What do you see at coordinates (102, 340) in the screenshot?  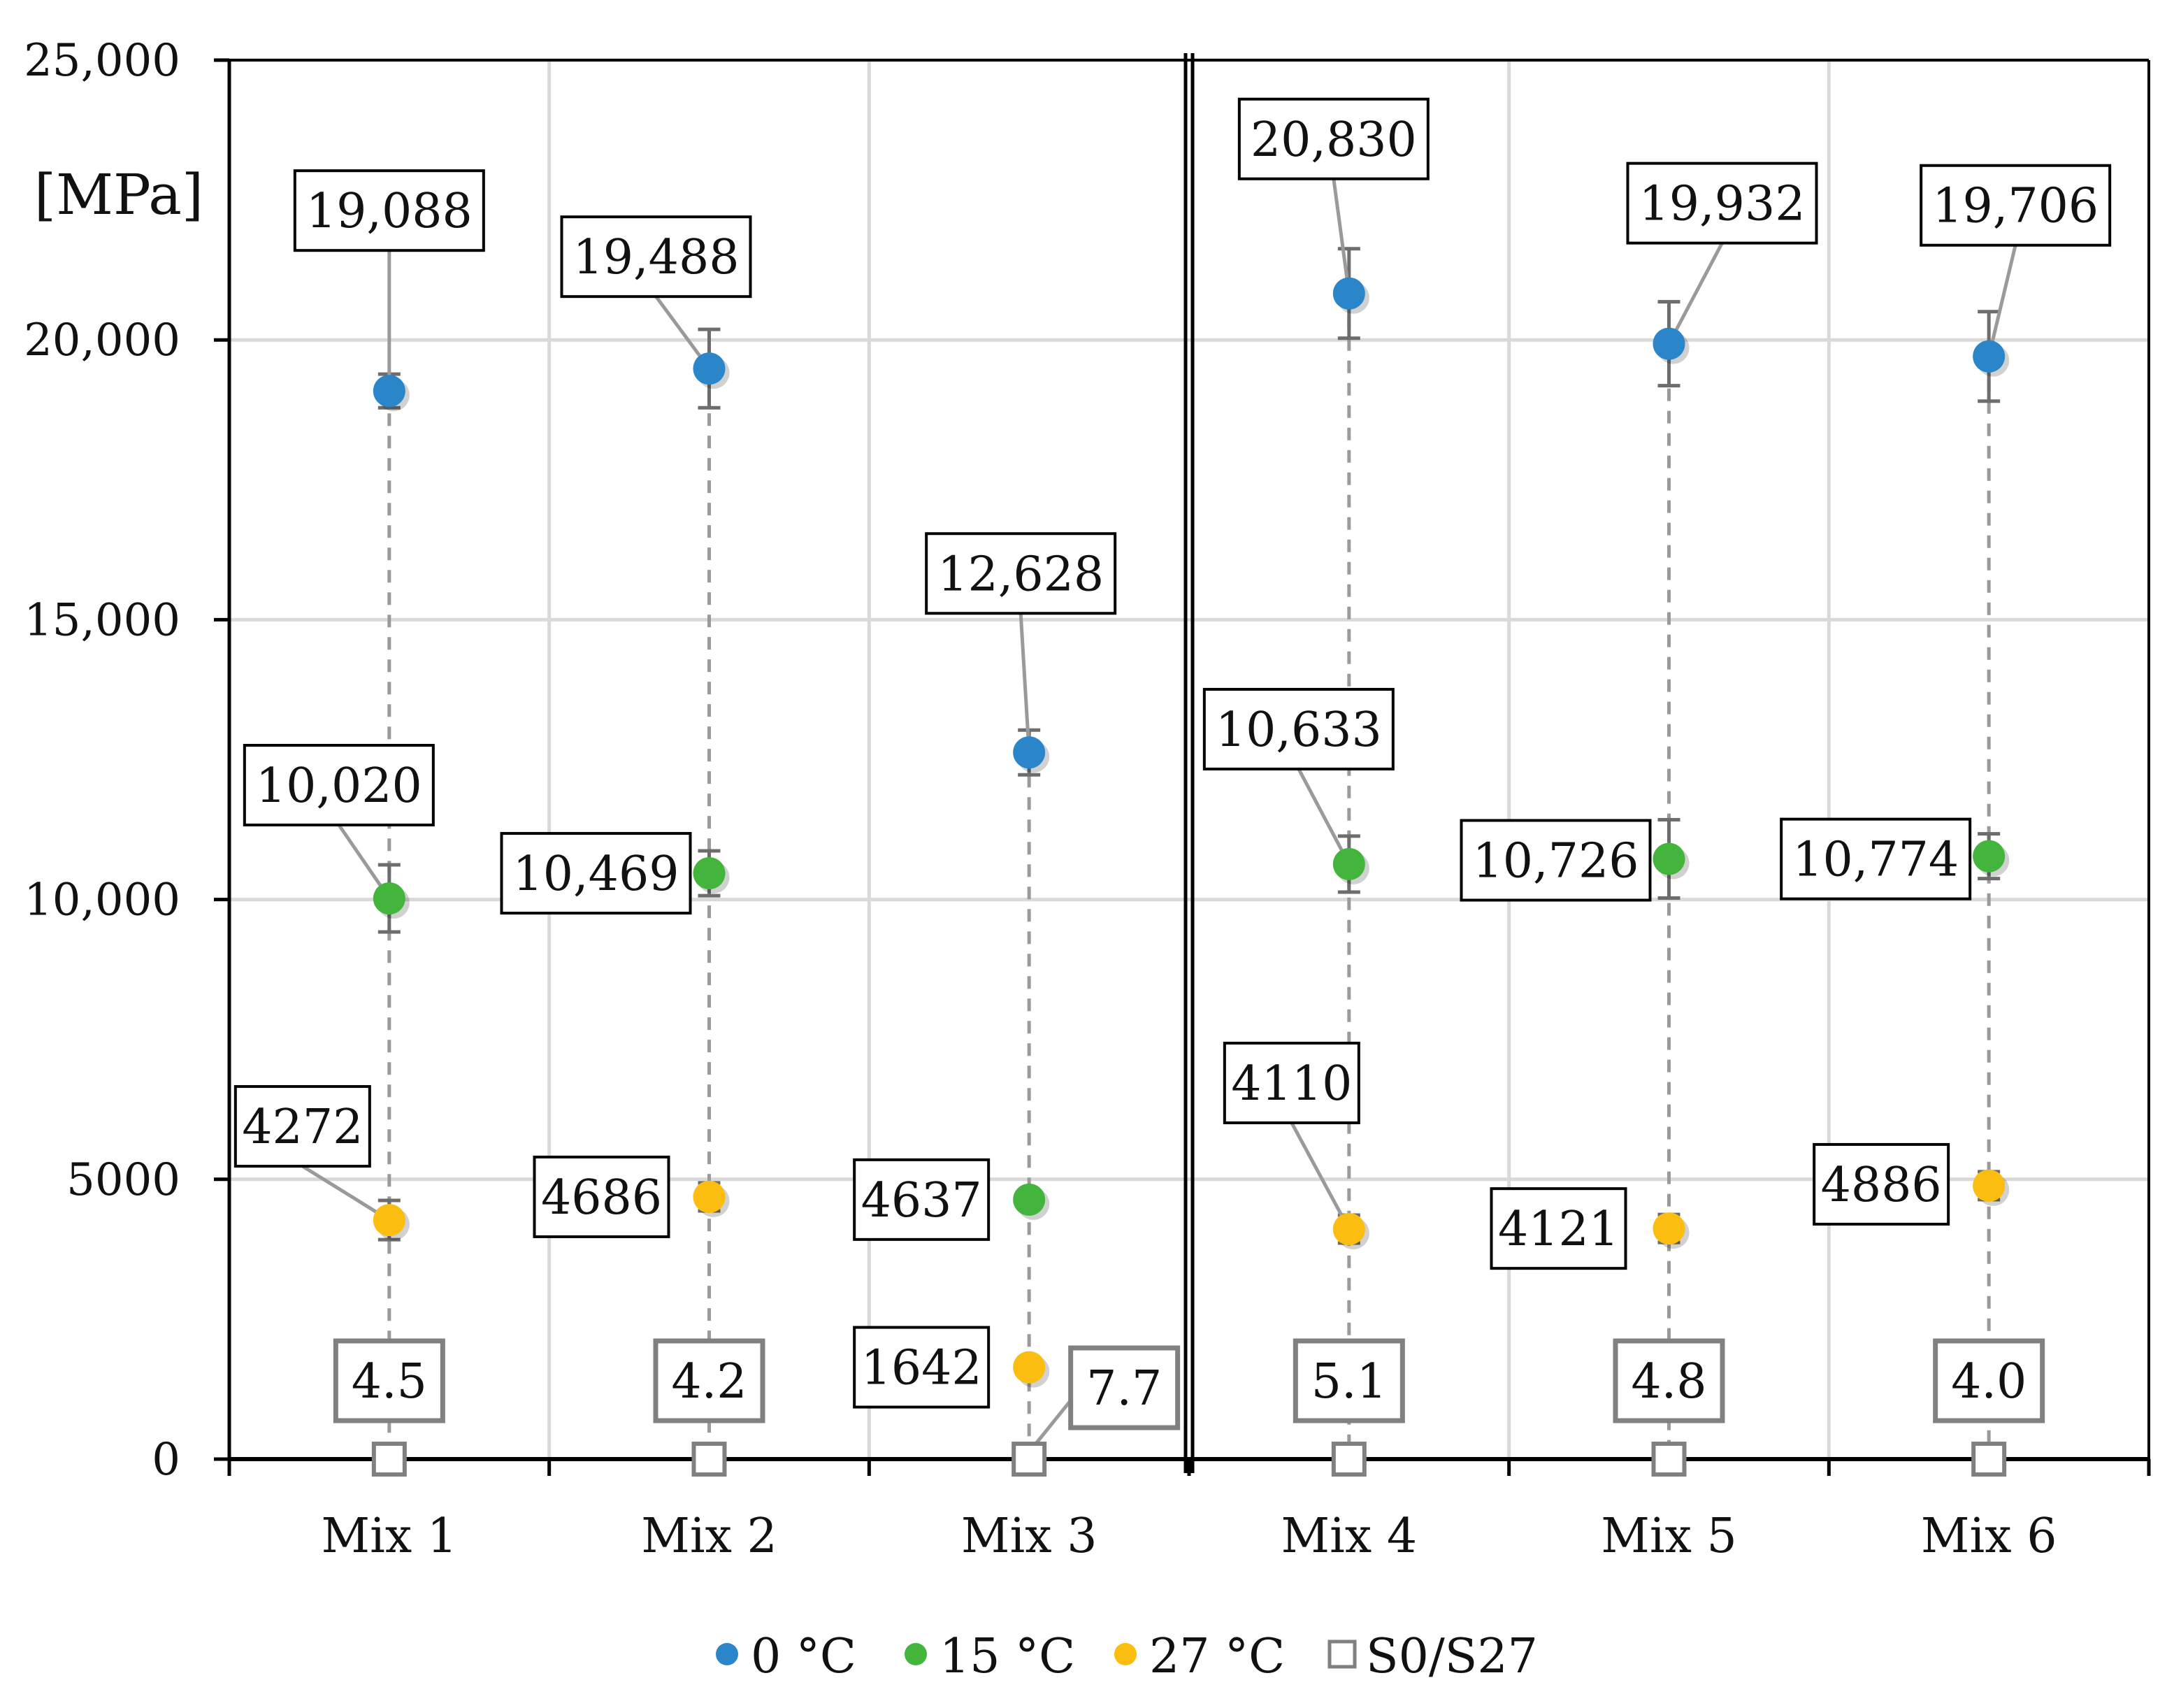 I see `y-tick-label: 20,000` at bounding box center [102, 340].